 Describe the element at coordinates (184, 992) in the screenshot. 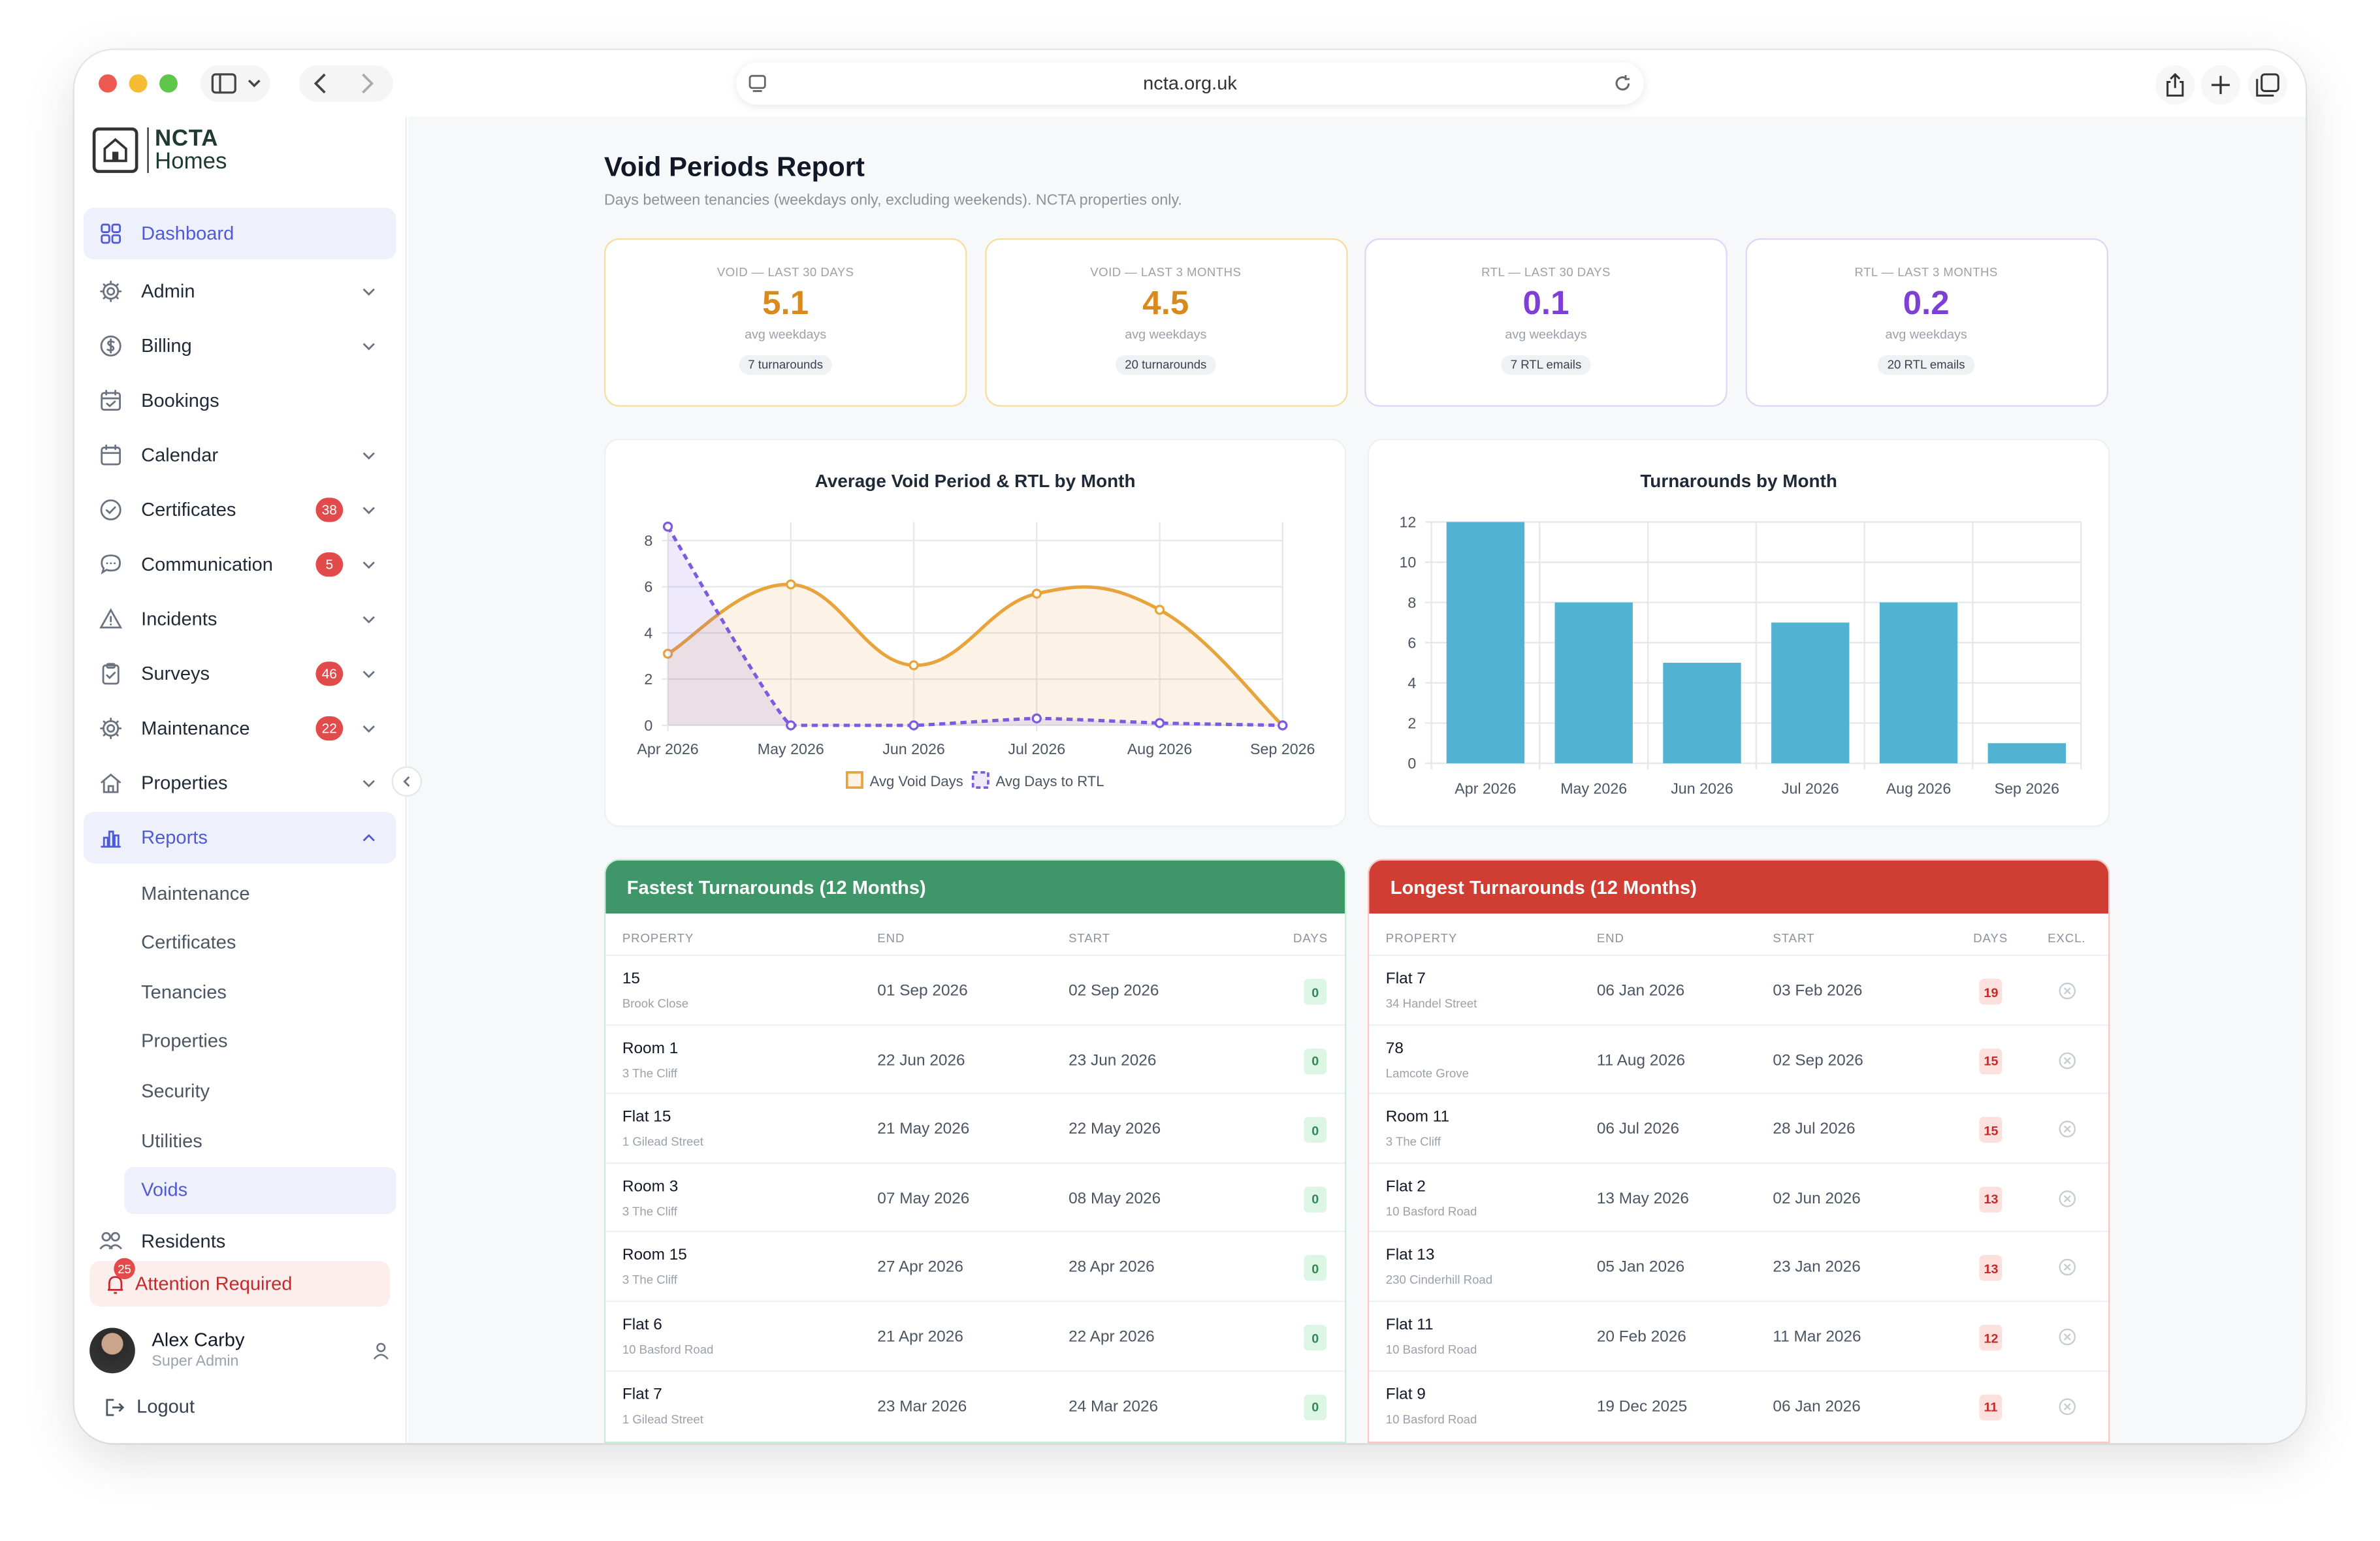

I see `reports-subitem-tenancies: Tenancies` at that location.